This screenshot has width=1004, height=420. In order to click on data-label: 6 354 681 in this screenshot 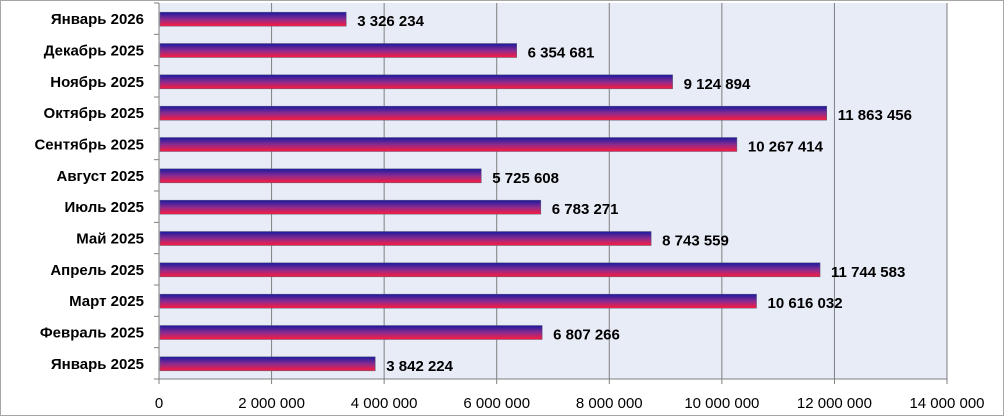, I will do `click(561, 53)`.